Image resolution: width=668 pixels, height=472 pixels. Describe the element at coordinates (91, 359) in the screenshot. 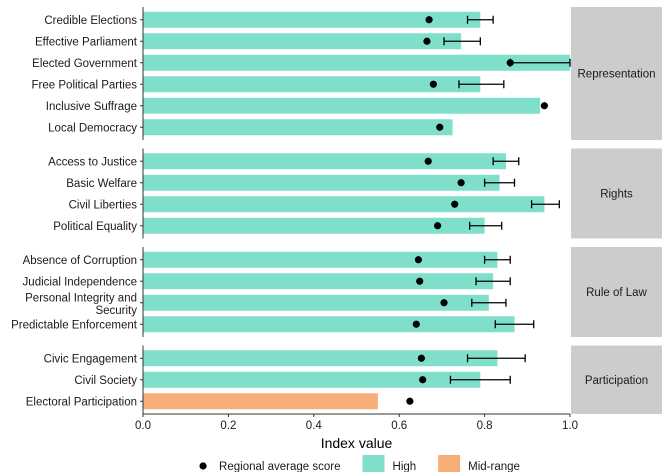

I see `category-label: Civic Engagement` at that location.